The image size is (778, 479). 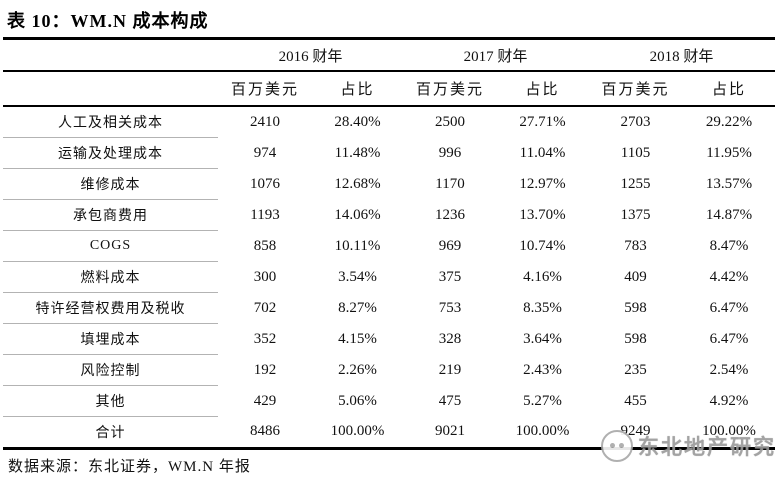 I want to click on cell: 1255, so click(x=635, y=183).